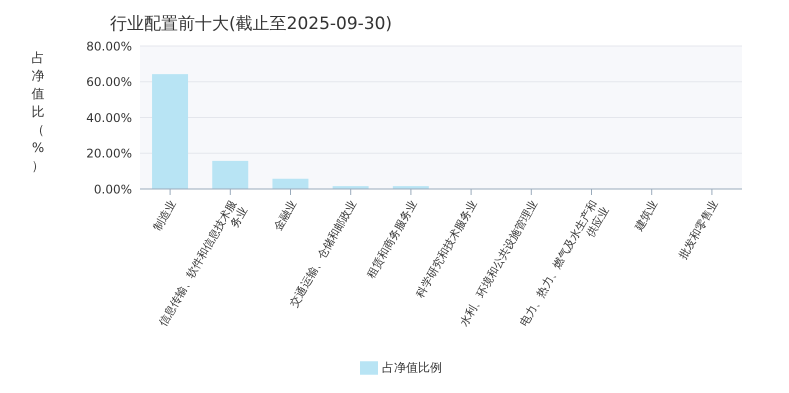 This screenshot has height=393, width=789. Describe the element at coordinates (698, 230) in the screenshot. I see `x-tick-label: 批发和零售业` at that location.